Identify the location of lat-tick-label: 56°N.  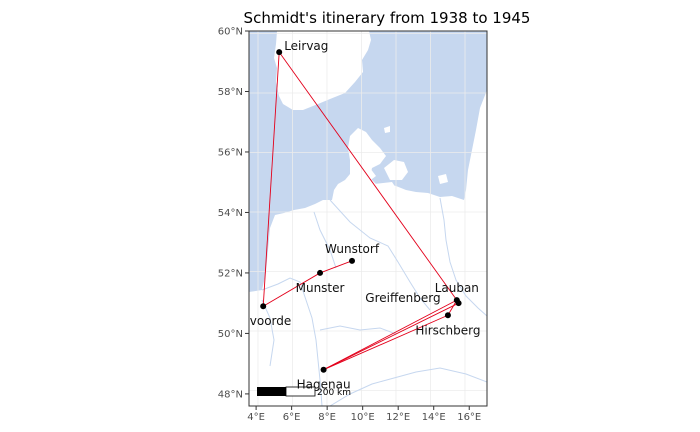
(230, 152).